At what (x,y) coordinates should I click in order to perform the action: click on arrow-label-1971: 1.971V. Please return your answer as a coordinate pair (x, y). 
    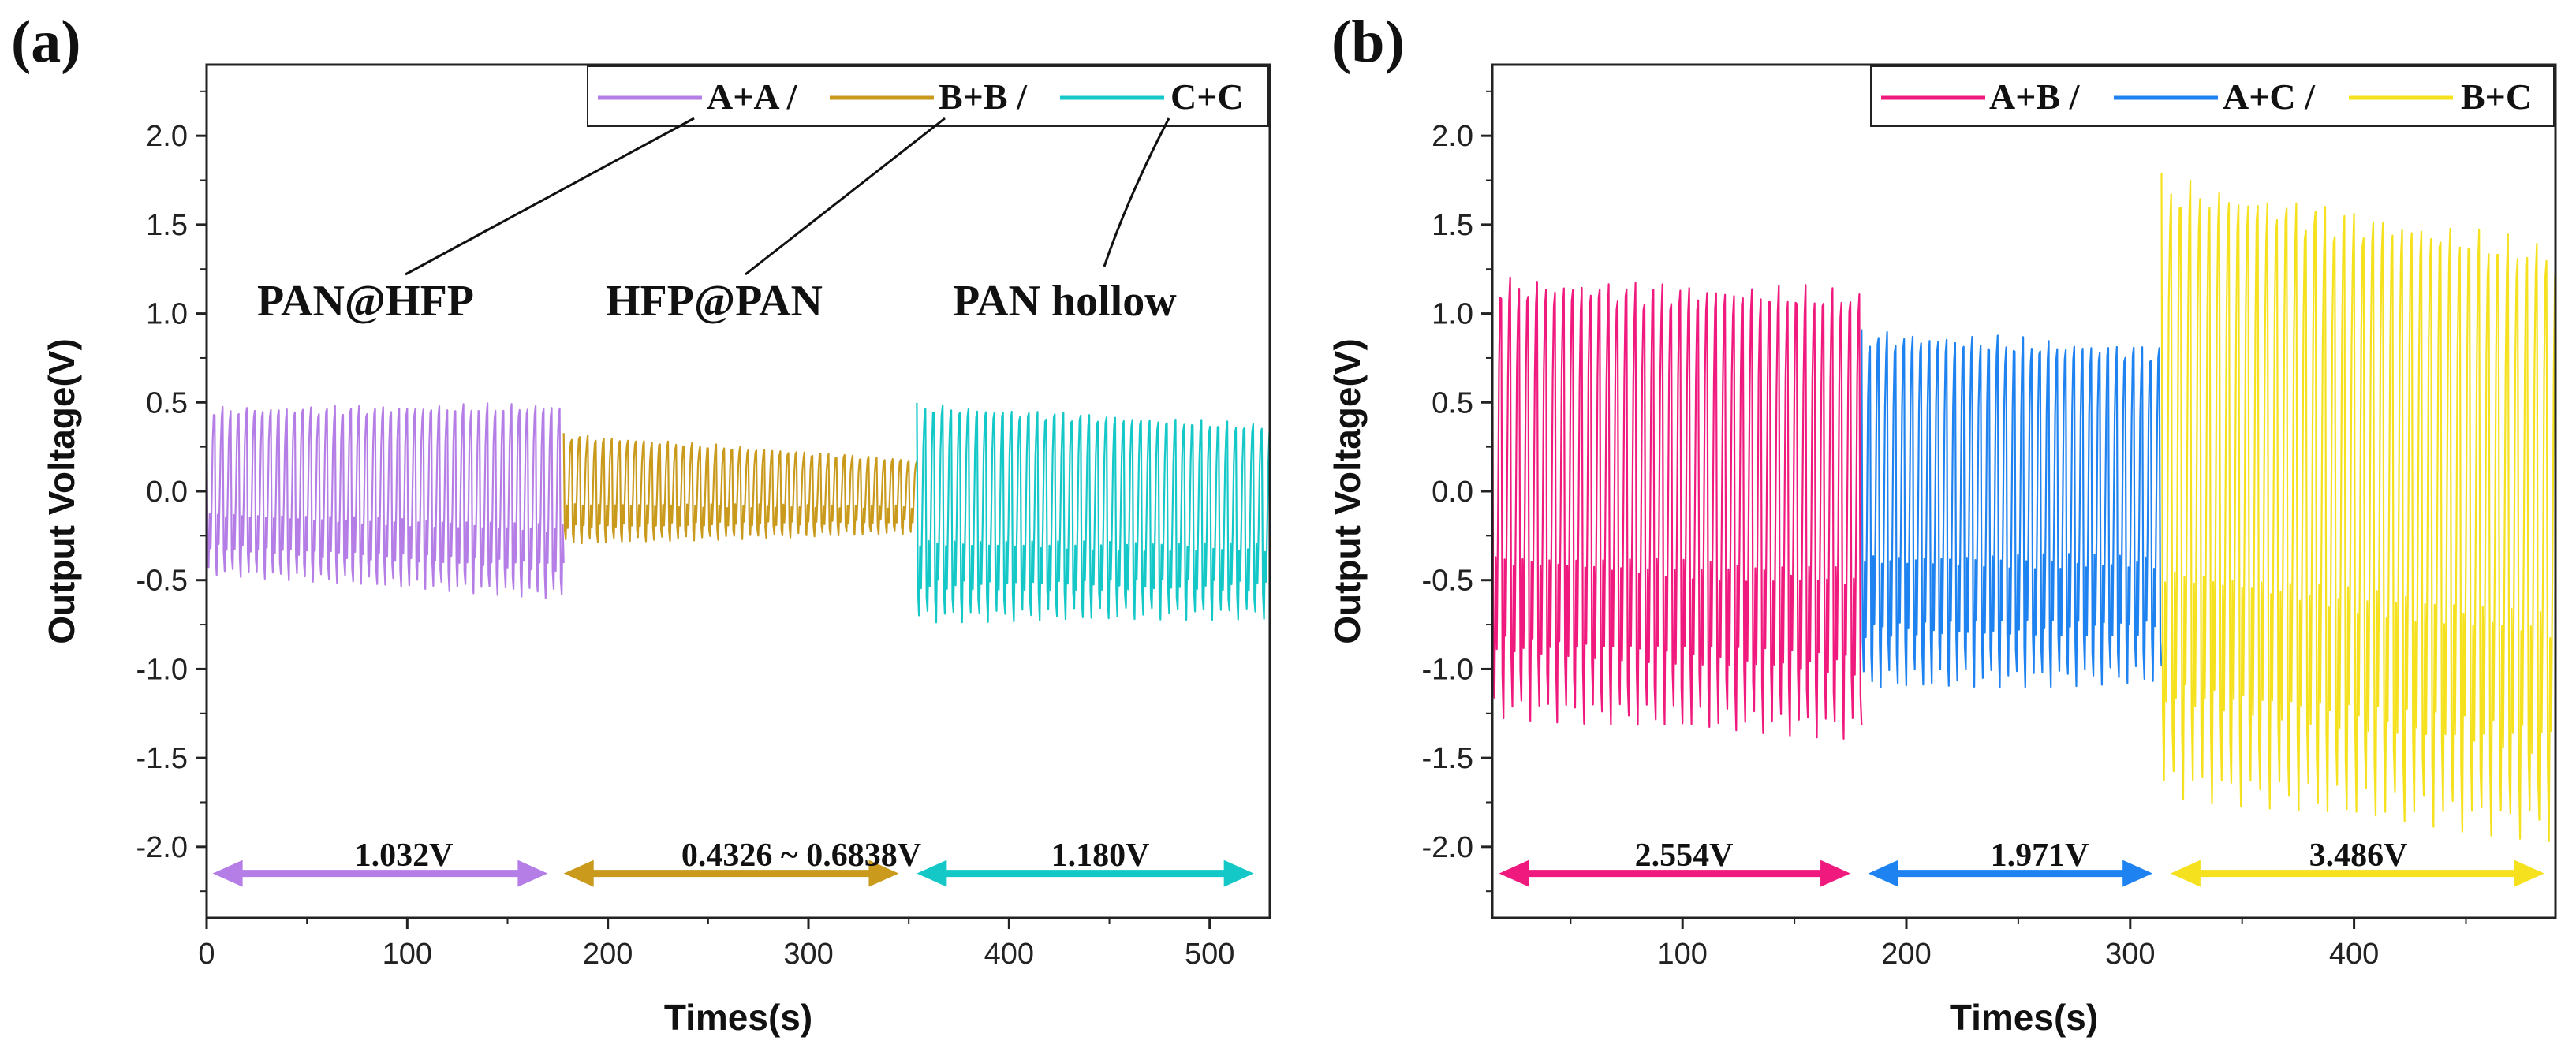
    Looking at the image, I should click on (2040, 855).